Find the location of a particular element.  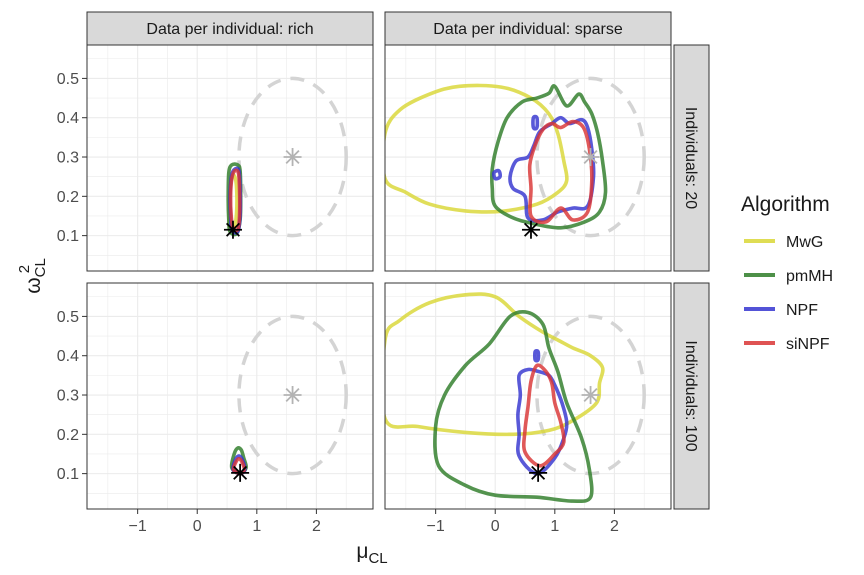

y-axis-title-sub: CL is located at coordinates (40, 267).